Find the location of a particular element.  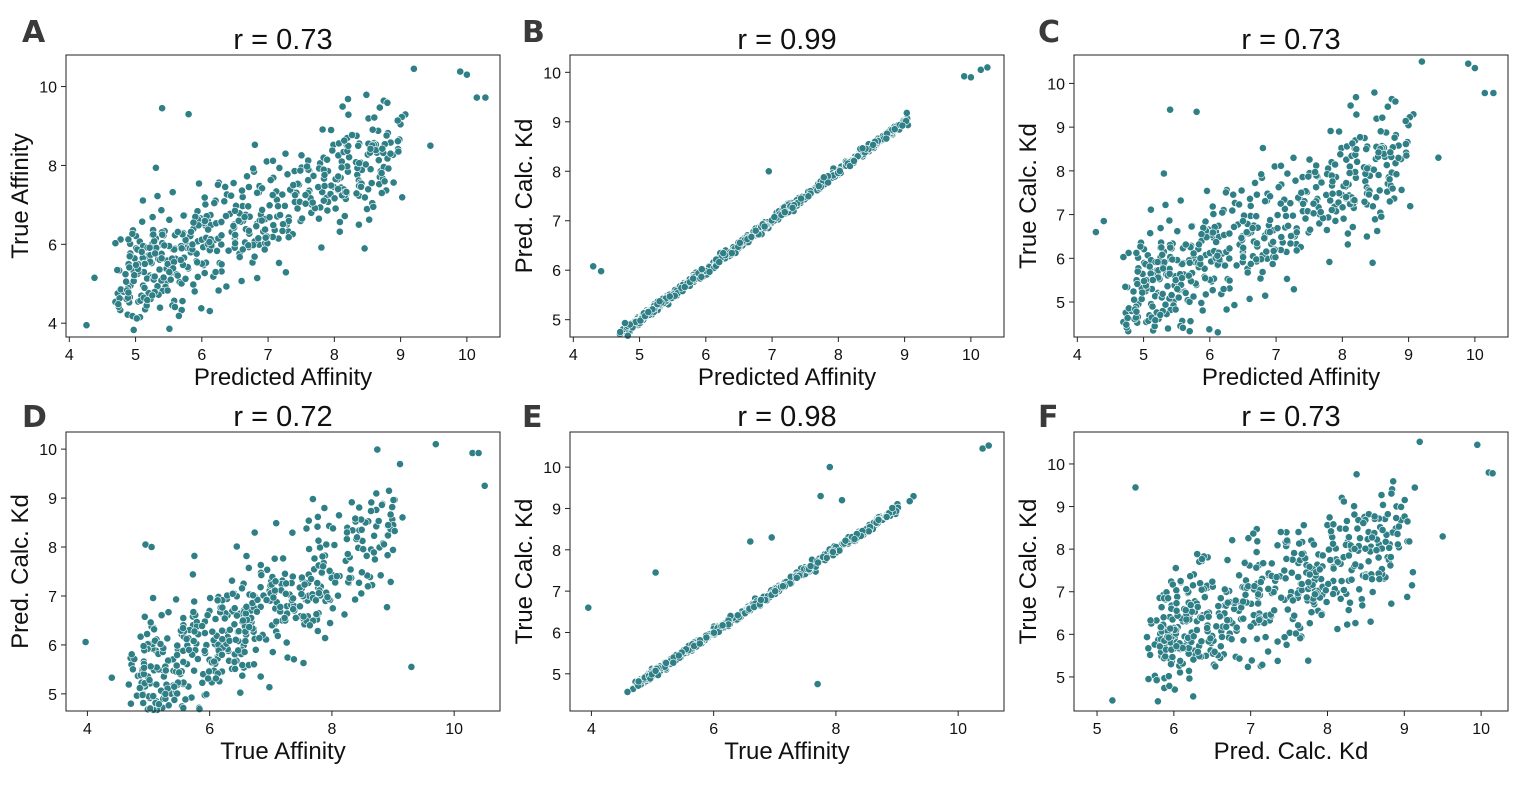

x-axis-label: Predicted Affinity is located at coordinates (283, 377).